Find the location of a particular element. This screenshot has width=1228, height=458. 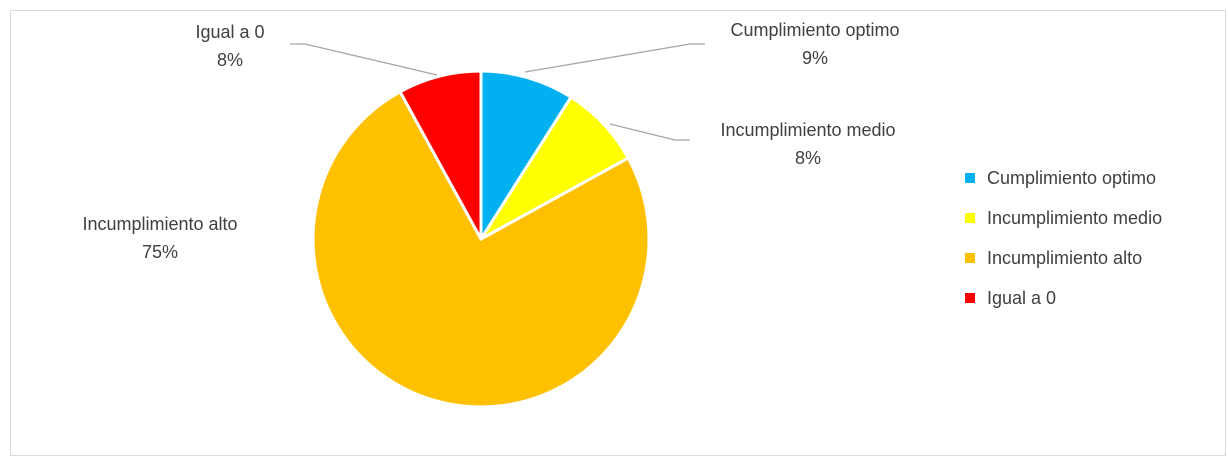

legend-label: Cumplimiento optimo is located at coordinates (1072, 177).